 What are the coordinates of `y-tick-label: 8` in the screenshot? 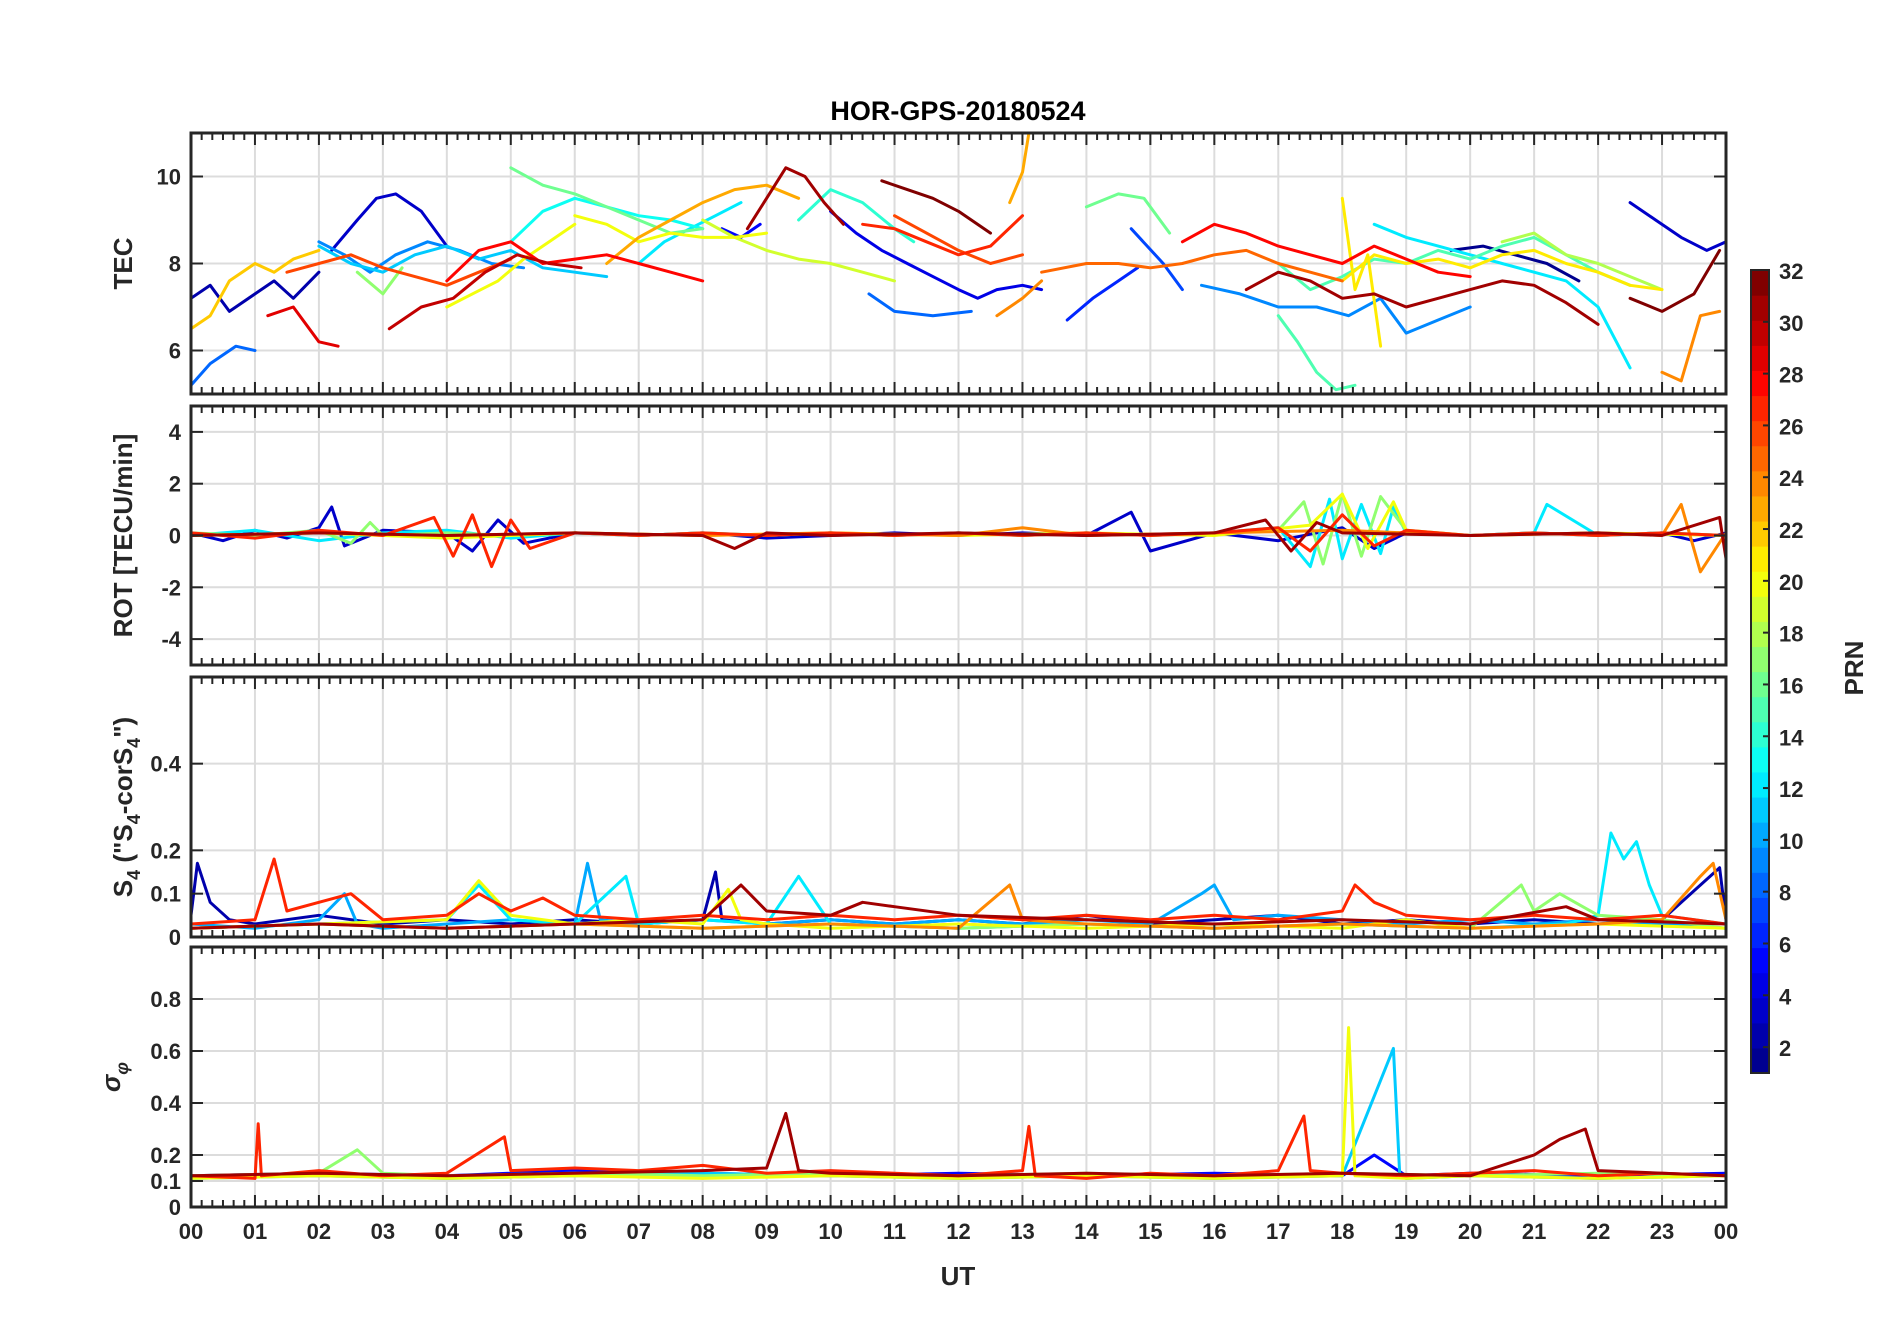 It's located at (175, 264).